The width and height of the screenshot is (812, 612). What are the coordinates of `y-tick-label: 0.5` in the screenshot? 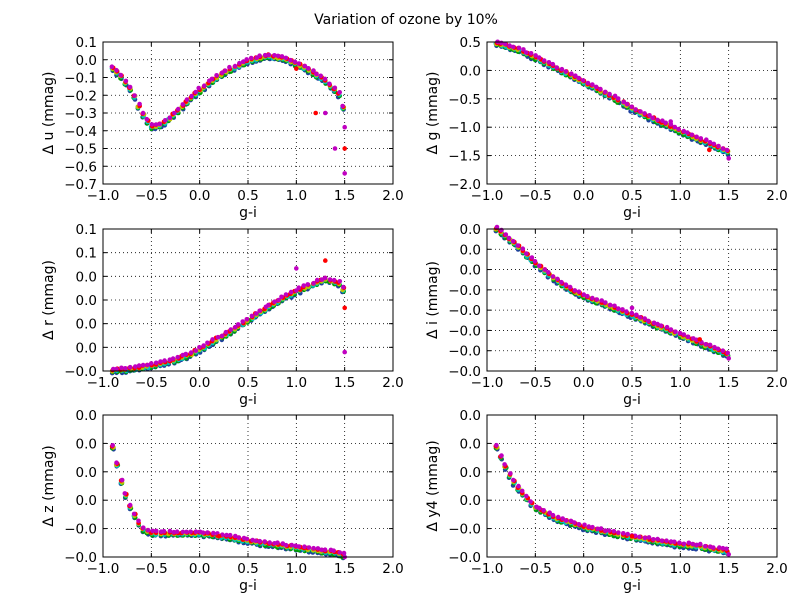 It's located at (470, 43).